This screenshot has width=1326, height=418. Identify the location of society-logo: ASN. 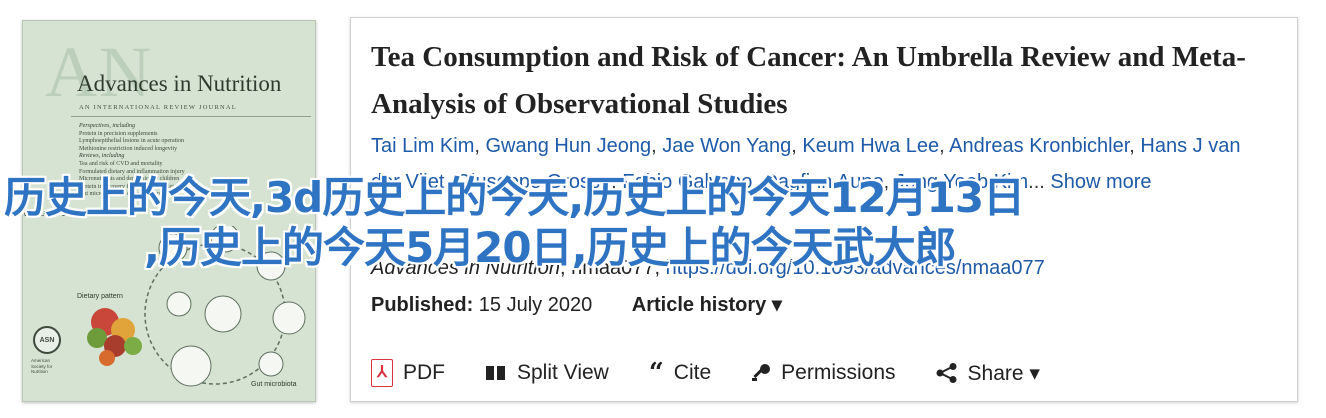
(47, 340).